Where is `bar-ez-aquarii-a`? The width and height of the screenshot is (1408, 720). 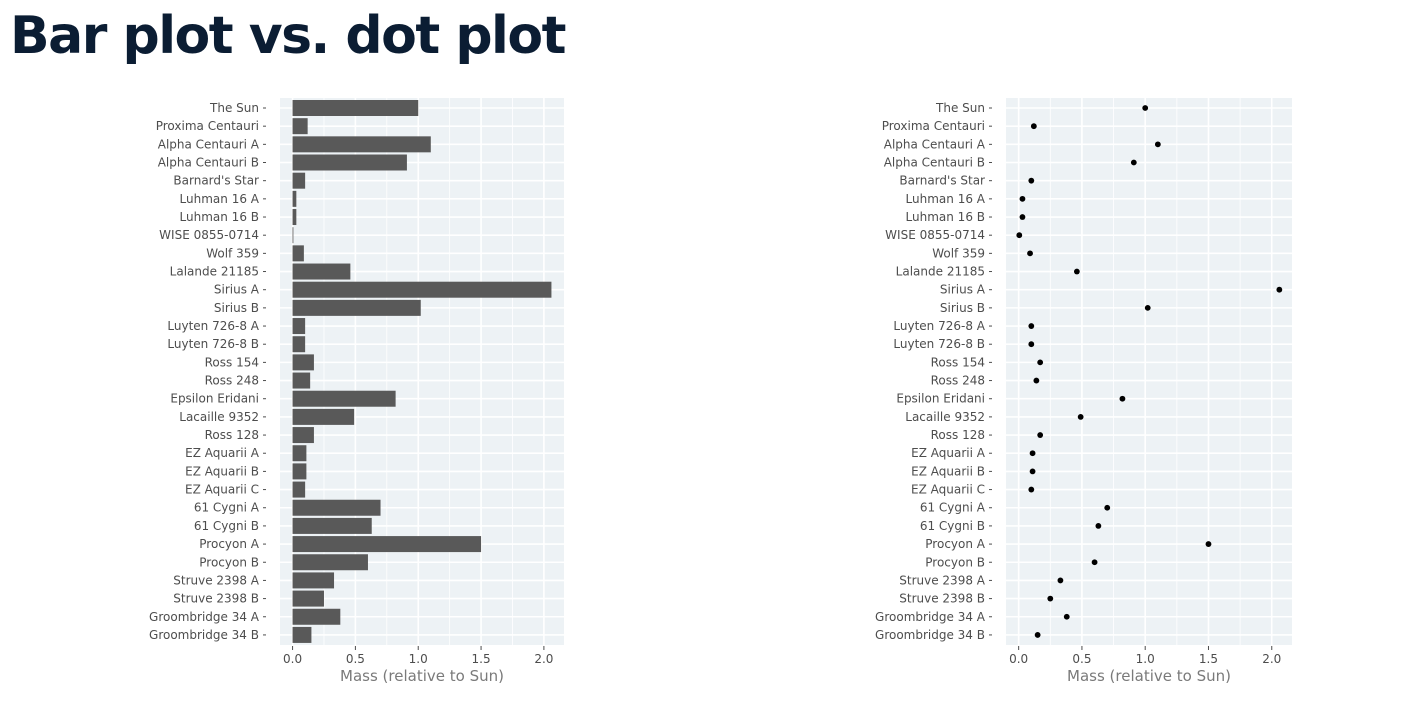
bar-ez-aquarii-a is located at coordinates (299, 453).